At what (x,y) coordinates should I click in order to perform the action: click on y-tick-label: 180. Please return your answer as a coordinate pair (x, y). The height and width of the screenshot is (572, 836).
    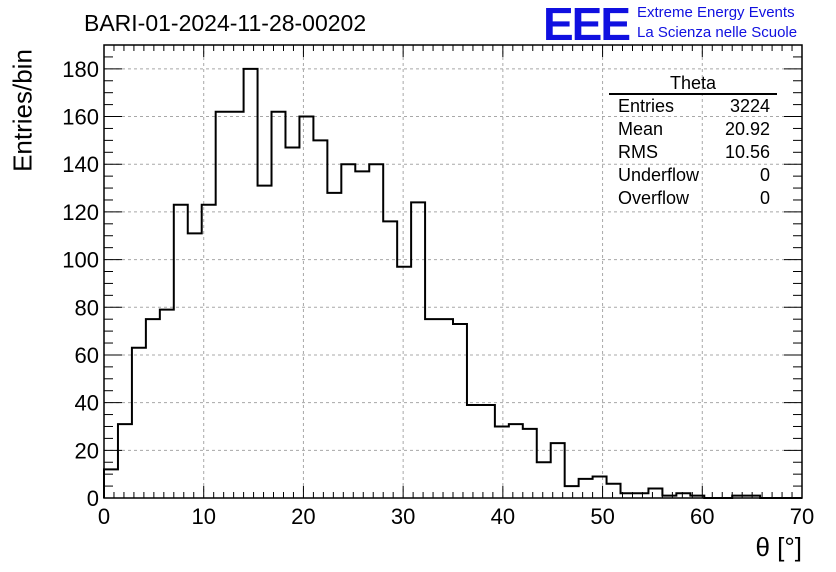
    Looking at the image, I should click on (80, 69).